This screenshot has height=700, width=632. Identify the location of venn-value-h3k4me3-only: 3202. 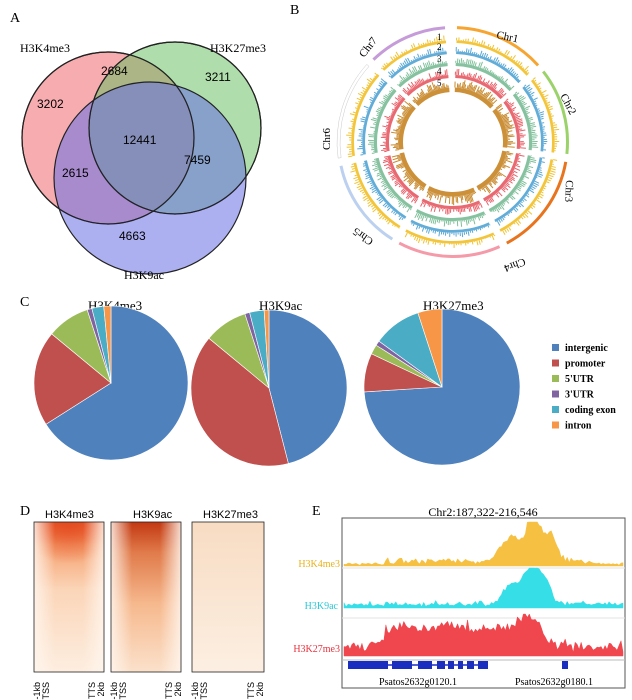
(50, 104).